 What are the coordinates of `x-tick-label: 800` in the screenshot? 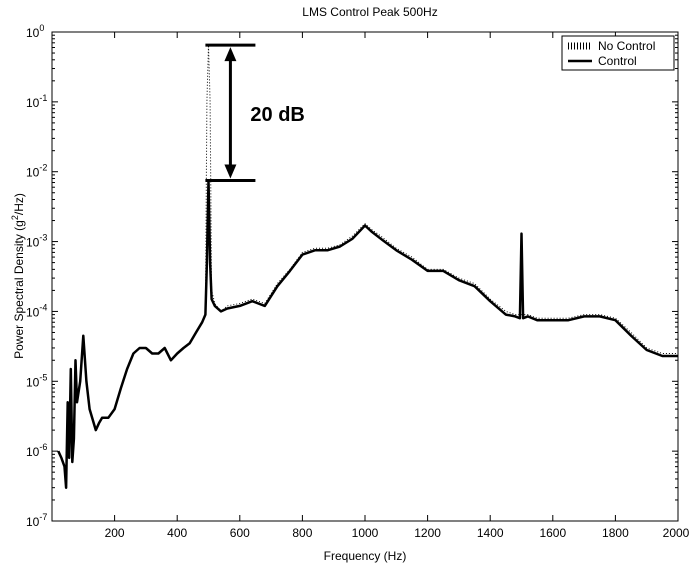 It's located at (302, 533).